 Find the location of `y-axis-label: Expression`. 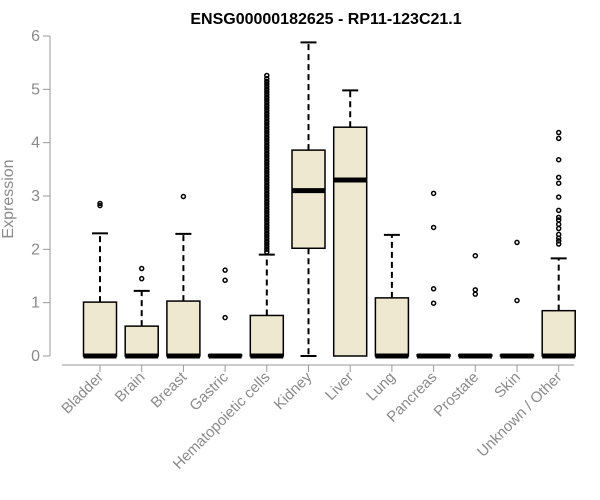

y-axis-label: Expression is located at coordinates (8, 198).